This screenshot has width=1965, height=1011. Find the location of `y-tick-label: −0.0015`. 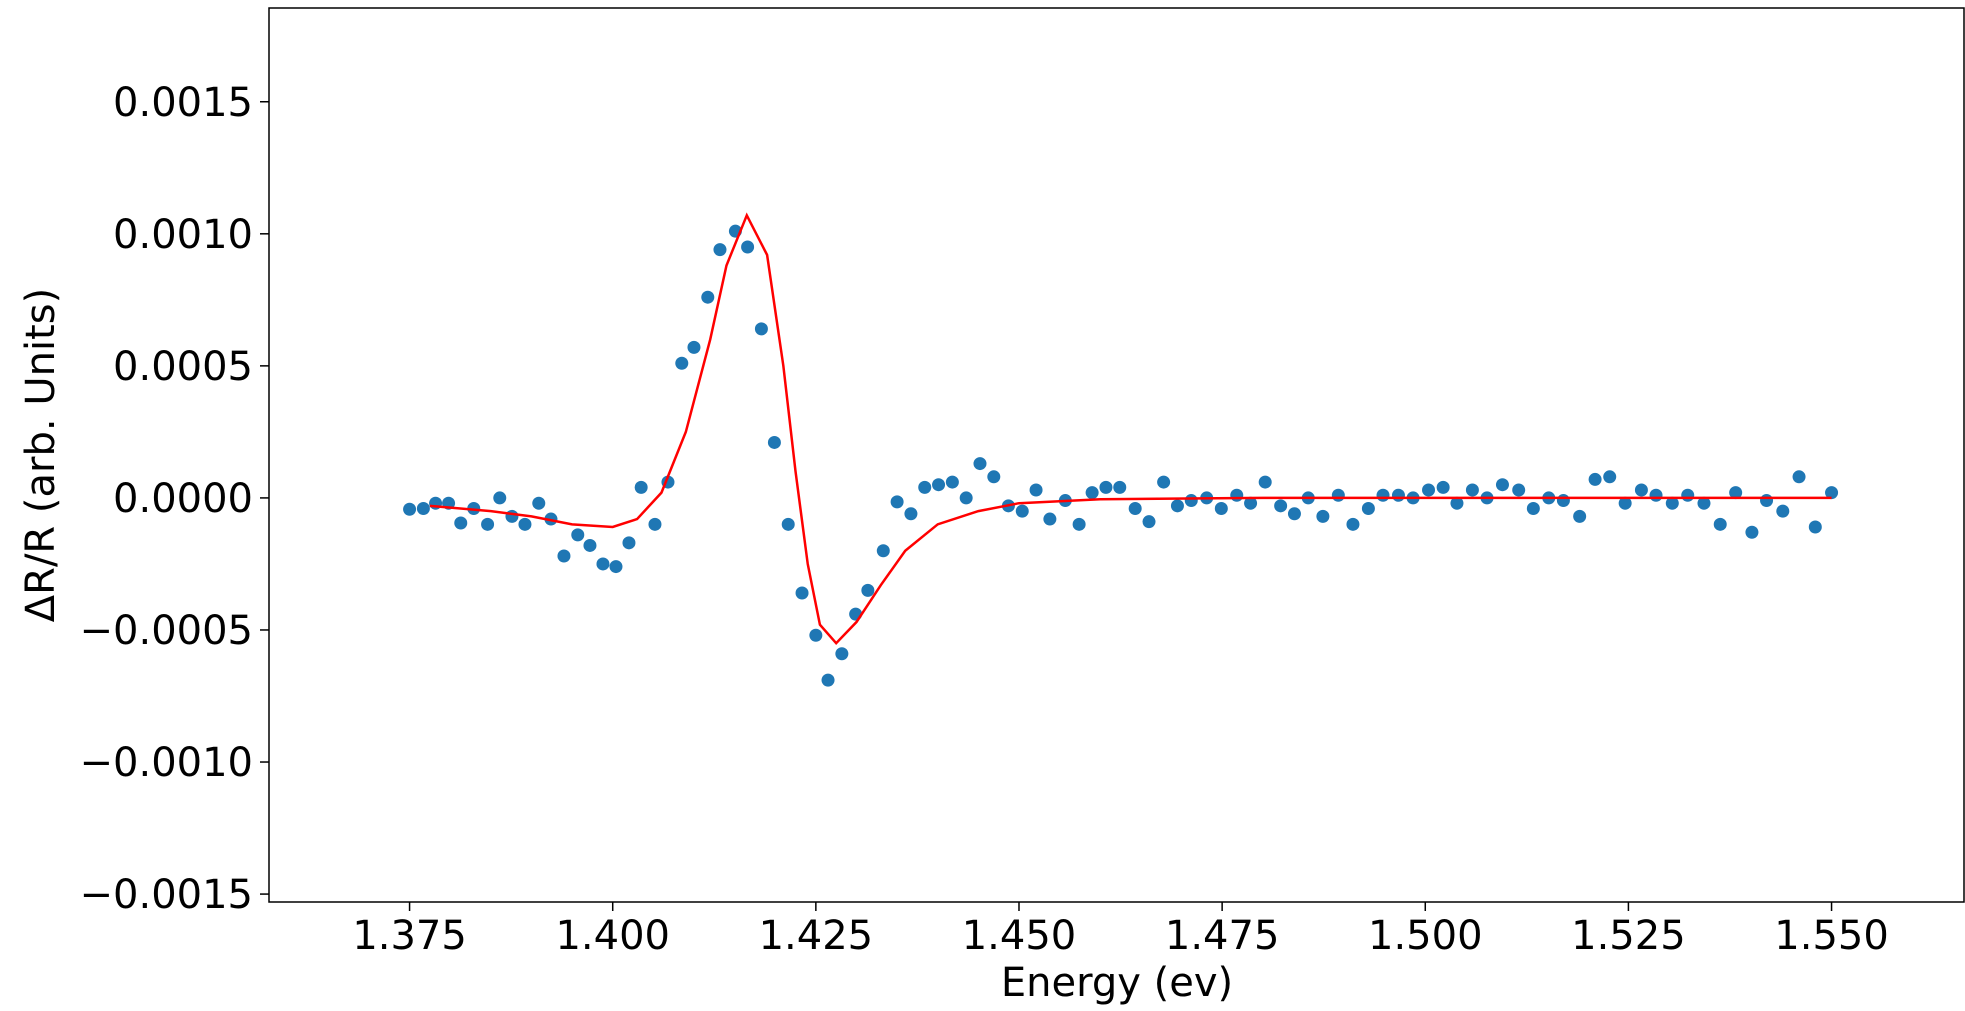

y-tick-label: −0.0015 is located at coordinates (166, 895).